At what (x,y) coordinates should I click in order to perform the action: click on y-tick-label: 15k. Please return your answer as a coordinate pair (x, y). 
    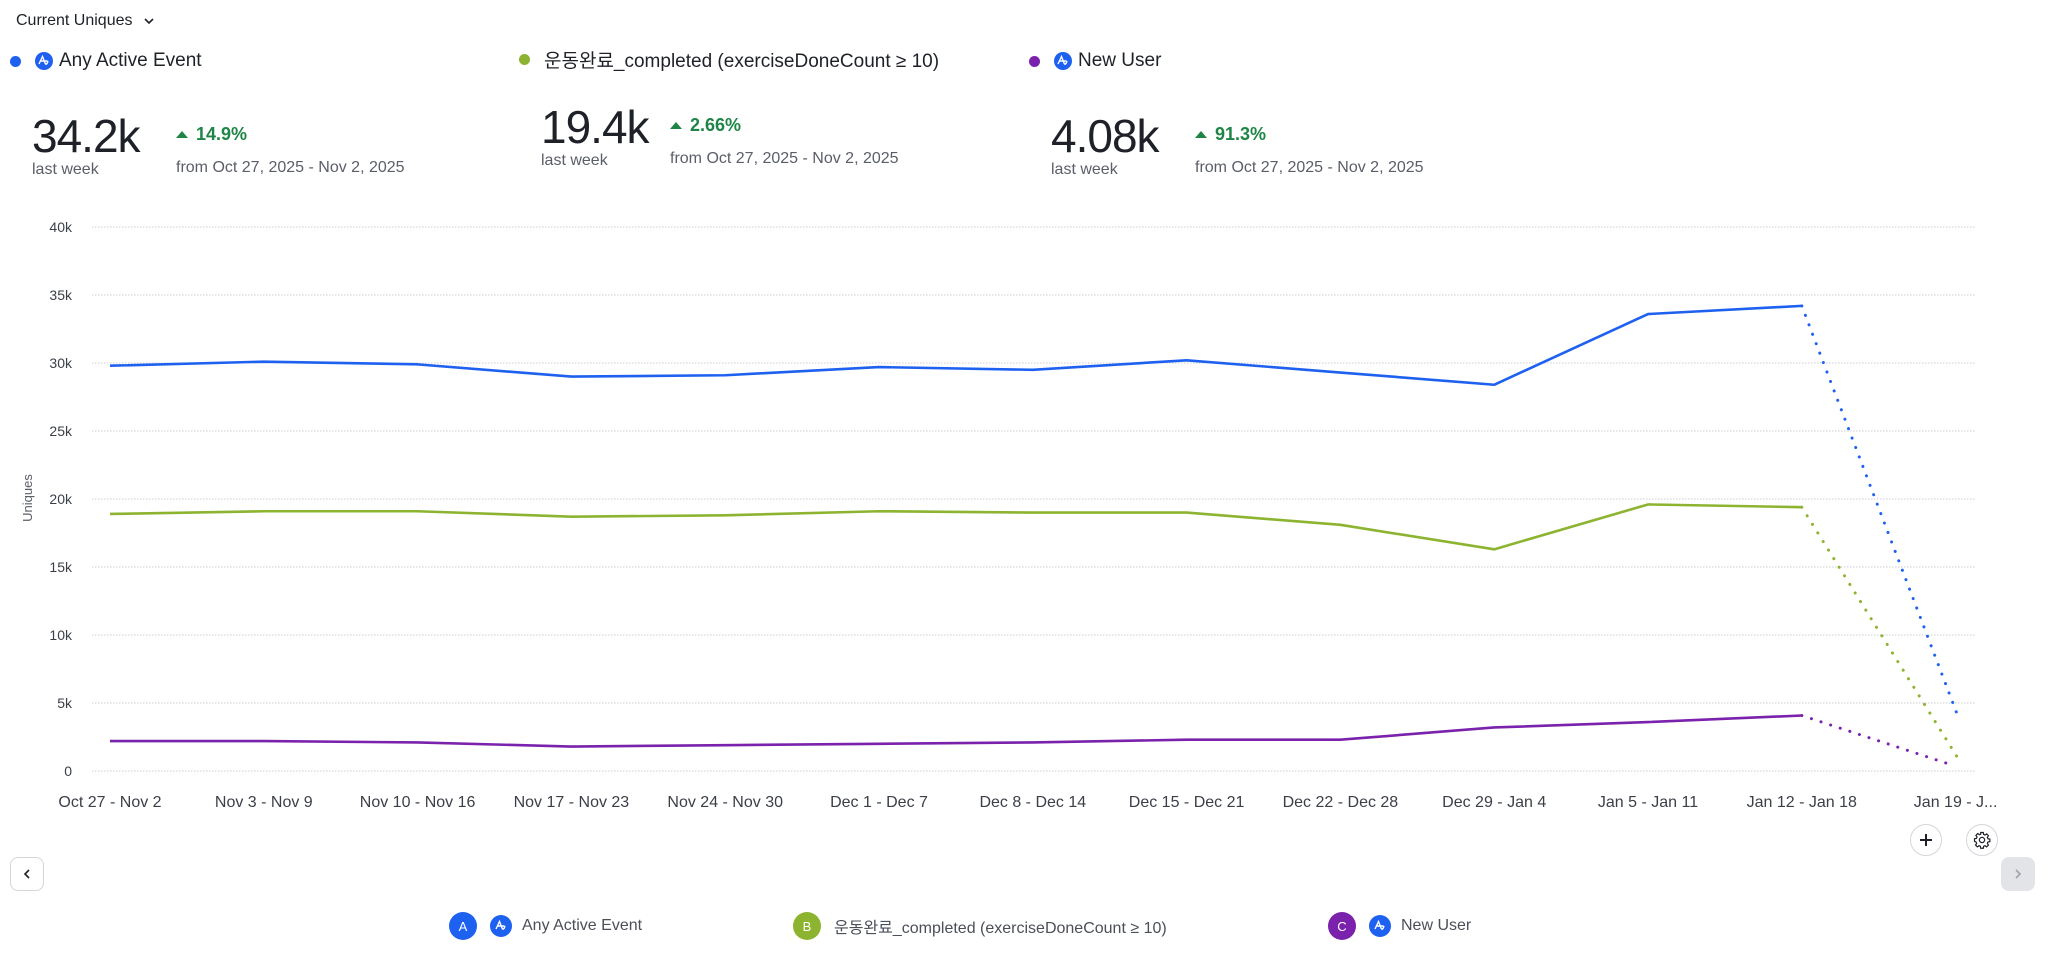
    Looking at the image, I should click on (61, 567).